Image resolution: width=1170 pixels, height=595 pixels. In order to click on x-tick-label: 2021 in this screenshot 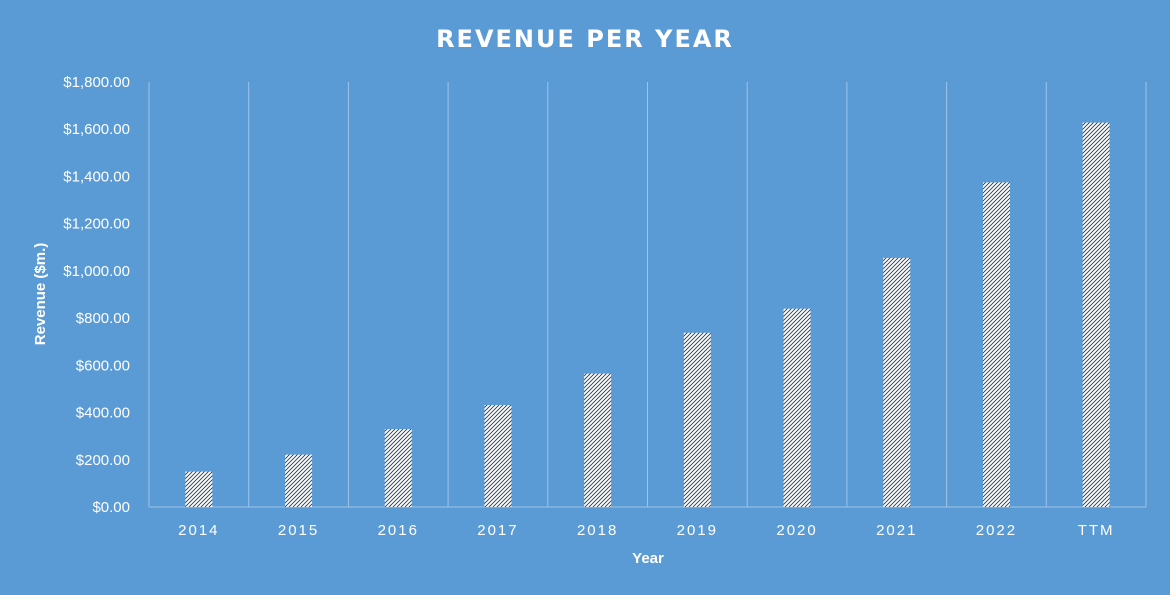, I will do `click(896, 530)`.